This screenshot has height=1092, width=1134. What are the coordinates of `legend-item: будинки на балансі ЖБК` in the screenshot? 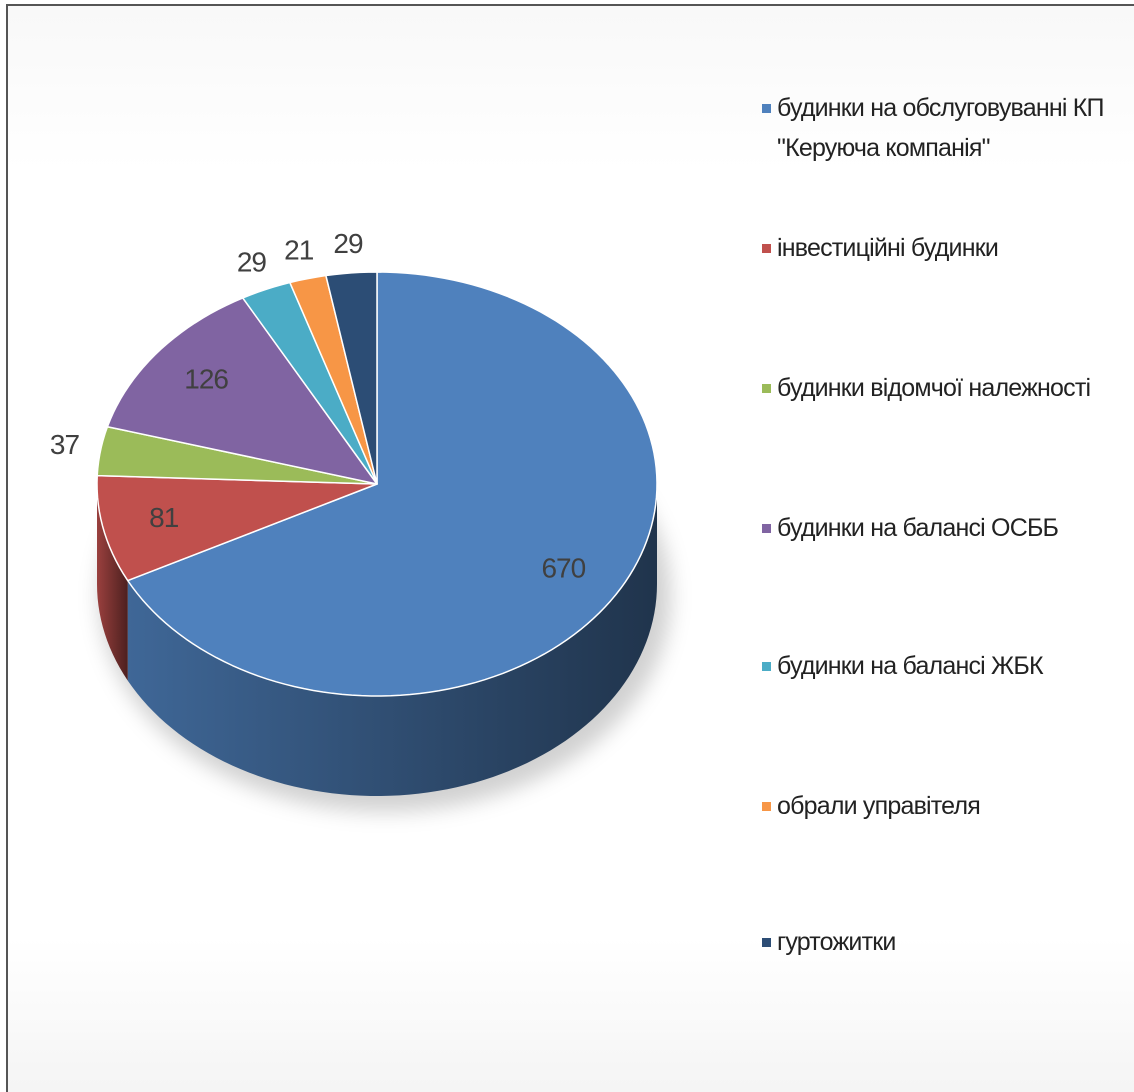 It's located at (944, 666).